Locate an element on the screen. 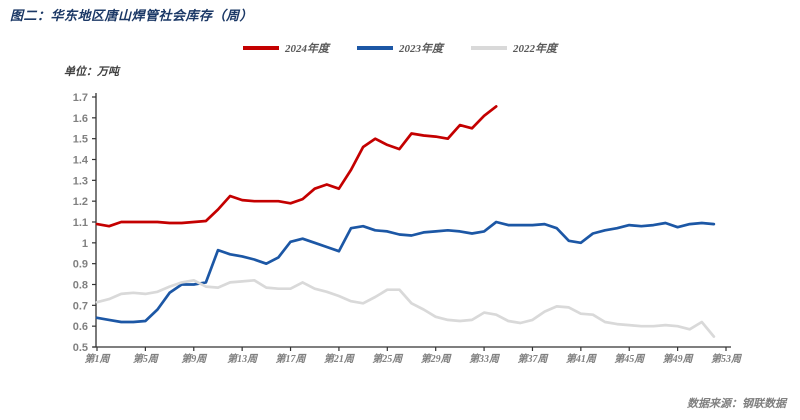 The image size is (800, 420). x-axis-tick-label: 第37周 is located at coordinates (533, 359).